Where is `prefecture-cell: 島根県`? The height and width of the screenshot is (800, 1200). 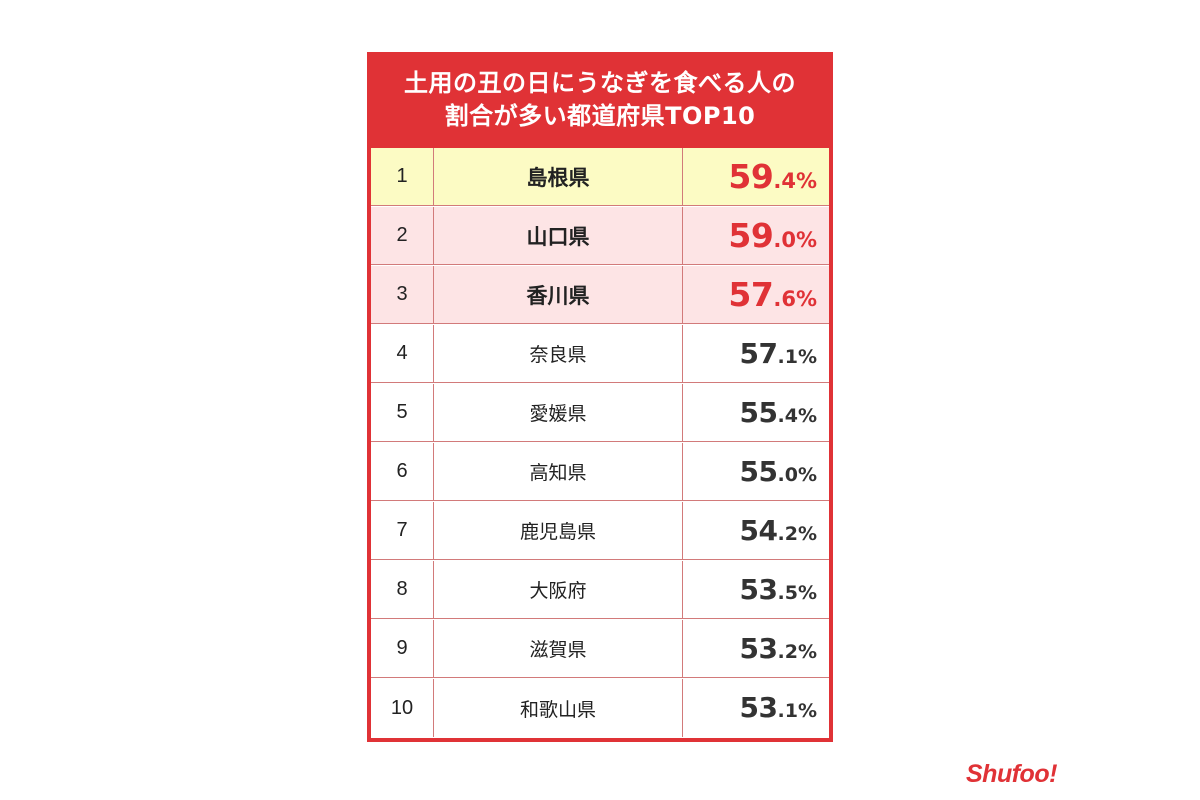 prefecture-cell: 島根県 is located at coordinates (558, 176).